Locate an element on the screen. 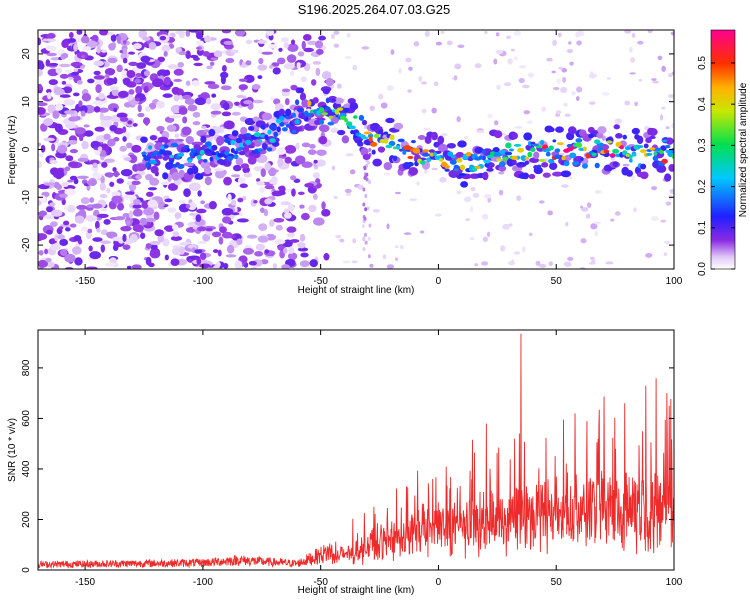 Image resolution: width=750 pixels, height=600 pixels. spectrogram-y-tick-label: 0 is located at coordinates (26, 149).